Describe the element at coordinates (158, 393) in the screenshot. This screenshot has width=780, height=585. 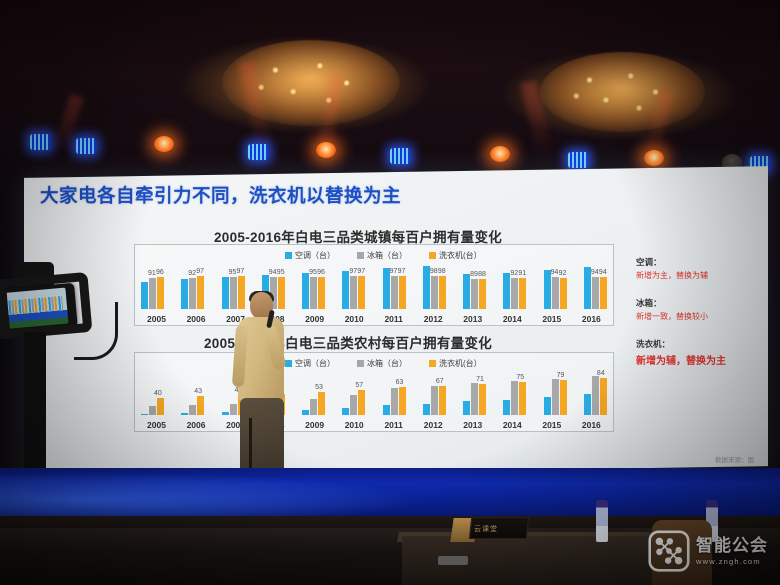
I see `bar-value-label: 40` at that location.